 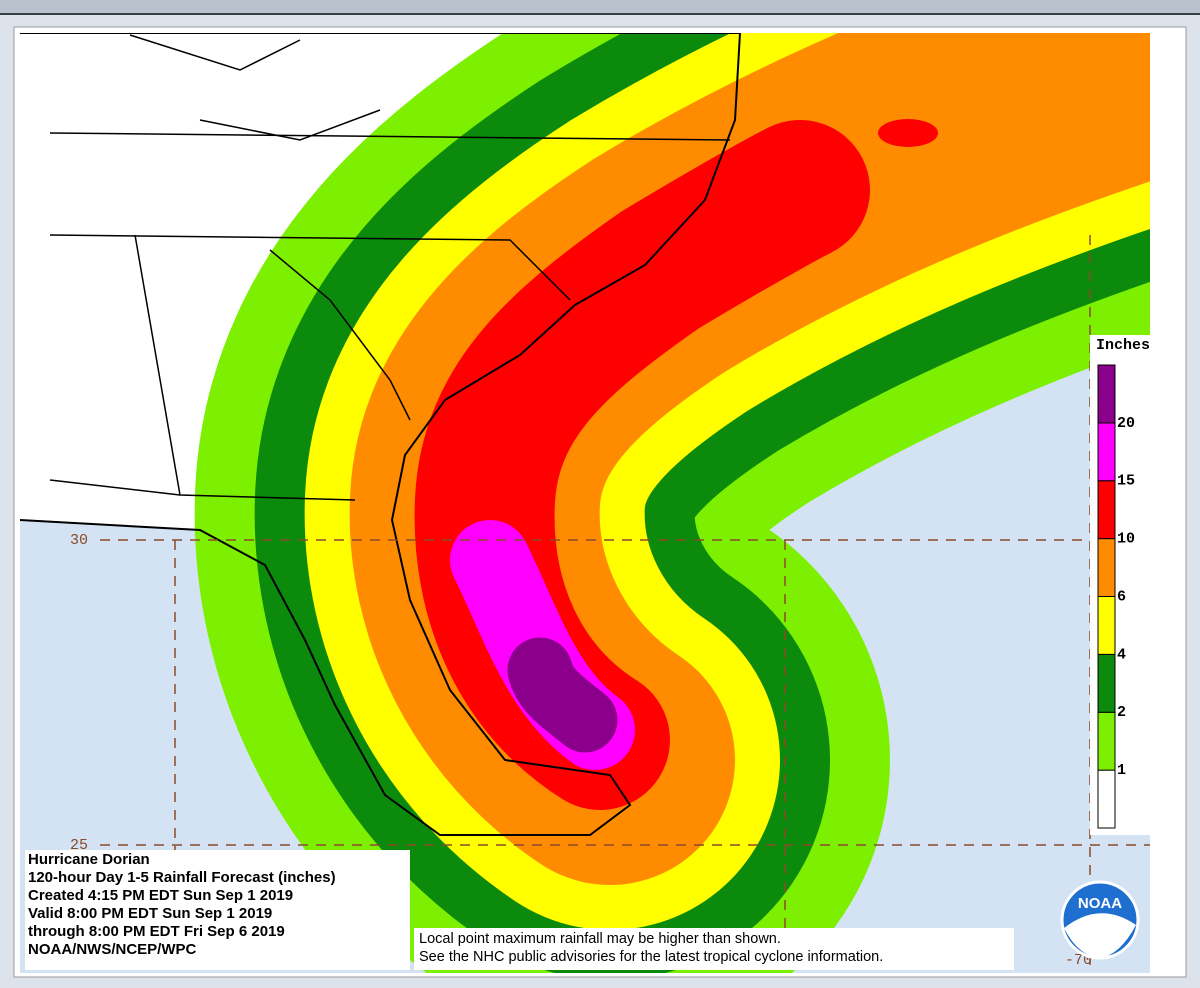 I want to click on legend: Inches 1 2 4 6 10 15 20, so click(x=1135, y=585).